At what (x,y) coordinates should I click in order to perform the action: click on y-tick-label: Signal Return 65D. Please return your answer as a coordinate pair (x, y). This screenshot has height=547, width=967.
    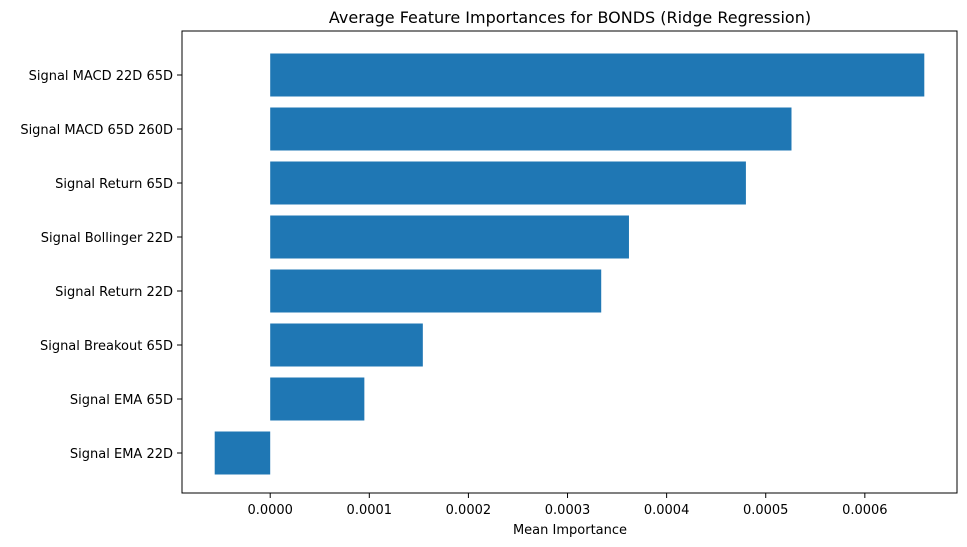
    Looking at the image, I should click on (114, 184).